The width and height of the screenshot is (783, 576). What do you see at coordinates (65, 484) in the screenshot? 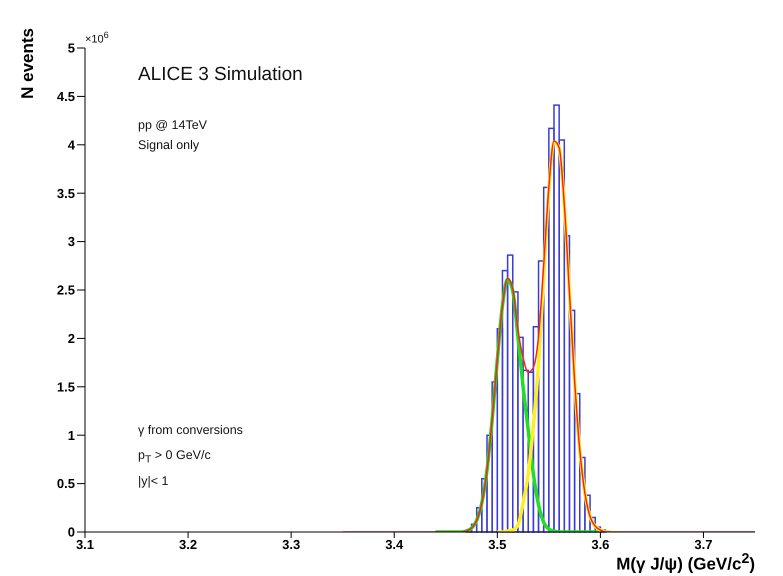
I see `y-tick-label: 0.5` at bounding box center [65, 484].